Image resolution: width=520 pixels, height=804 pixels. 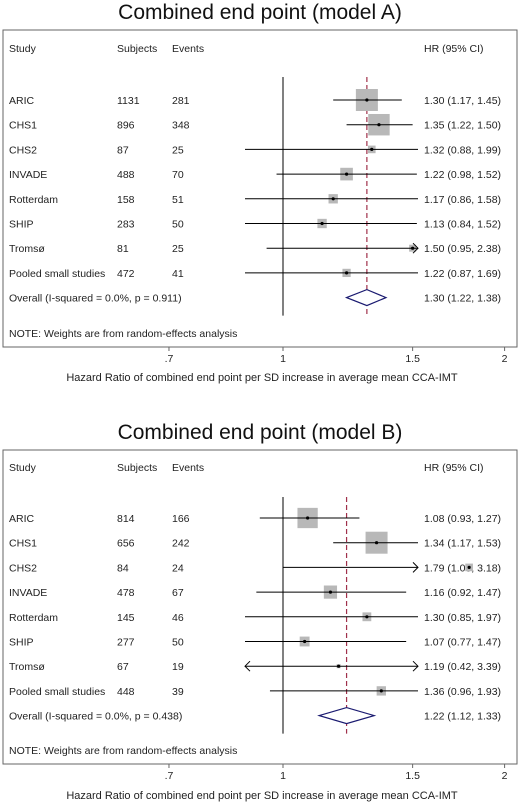 What do you see at coordinates (123, 667) in the screenshot?
I see `study-subjects: 67` at bounding box center [123, 667].